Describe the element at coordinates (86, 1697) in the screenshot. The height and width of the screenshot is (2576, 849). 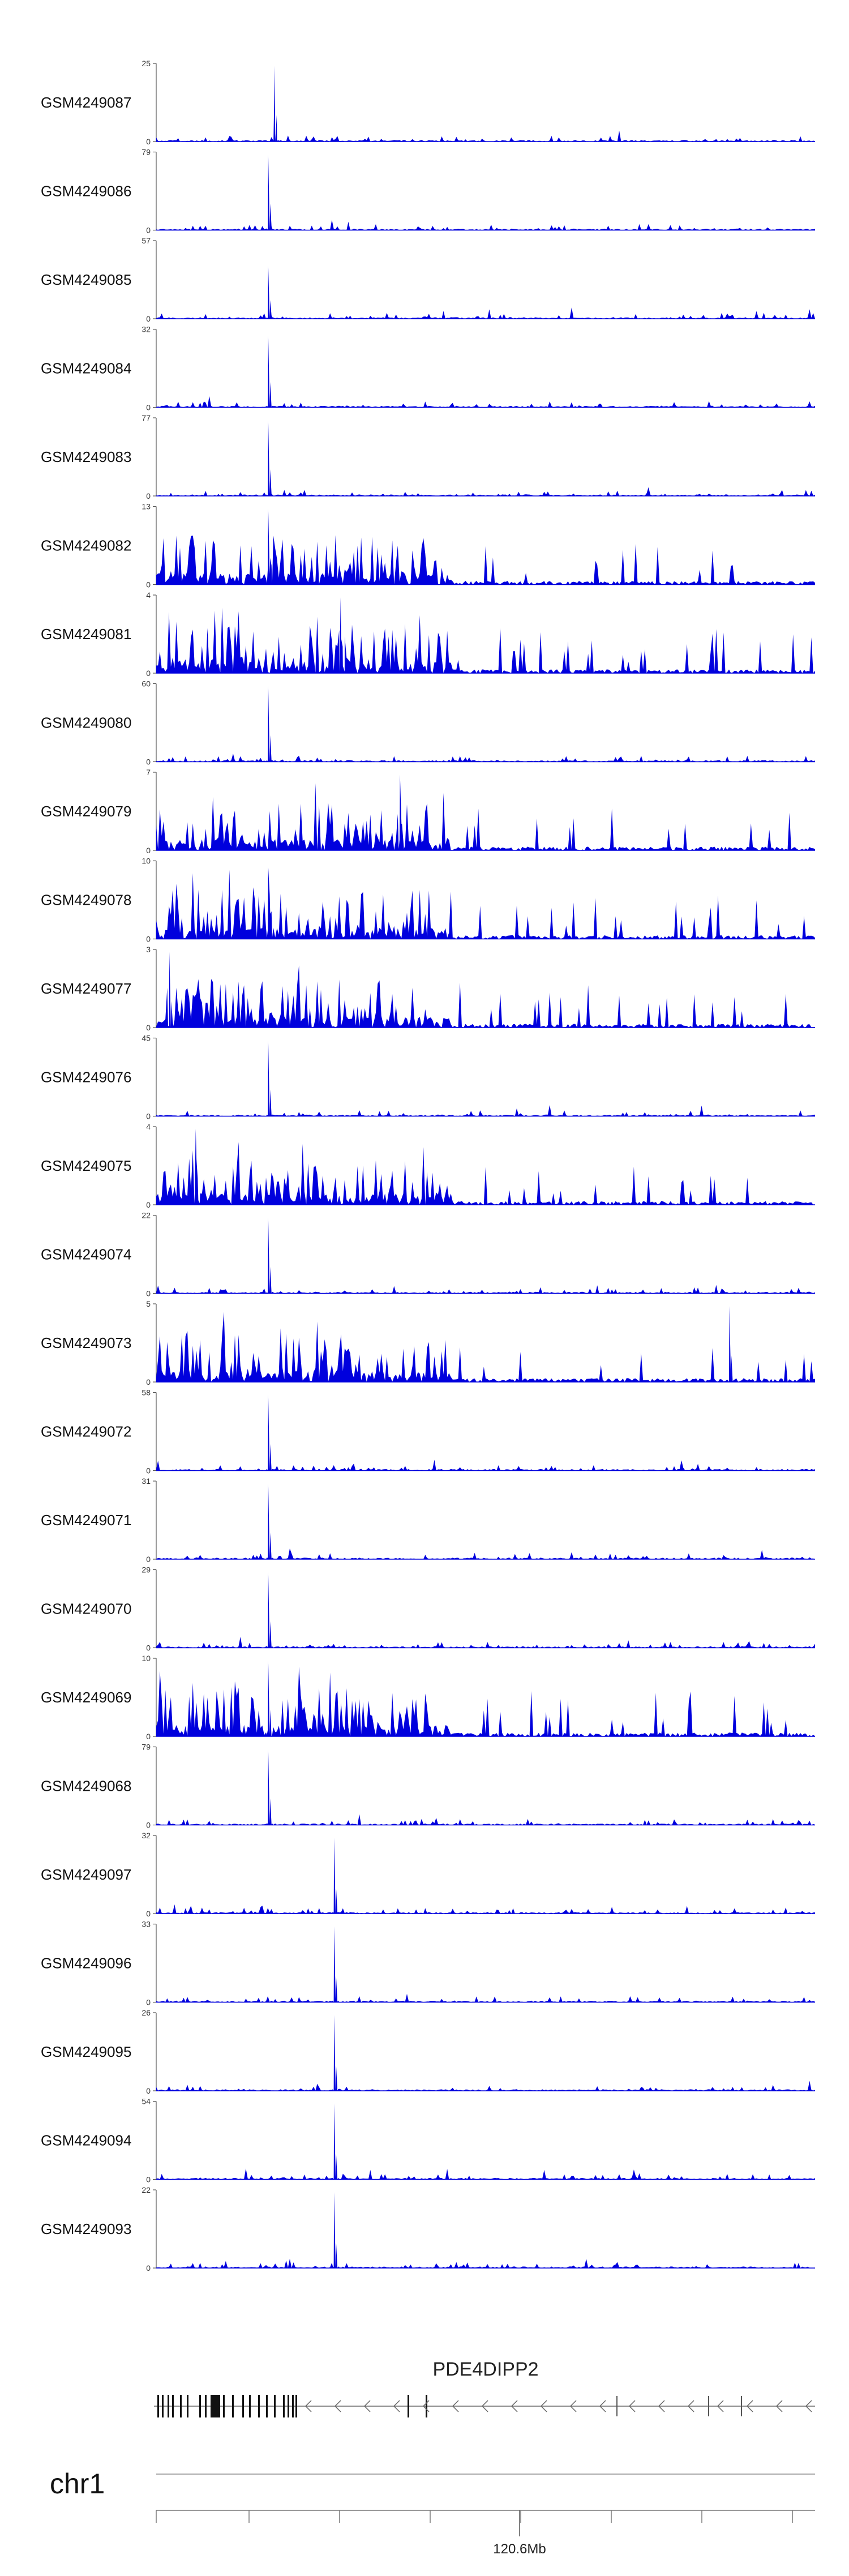
I see `track-label: GSM4249069` at that location.